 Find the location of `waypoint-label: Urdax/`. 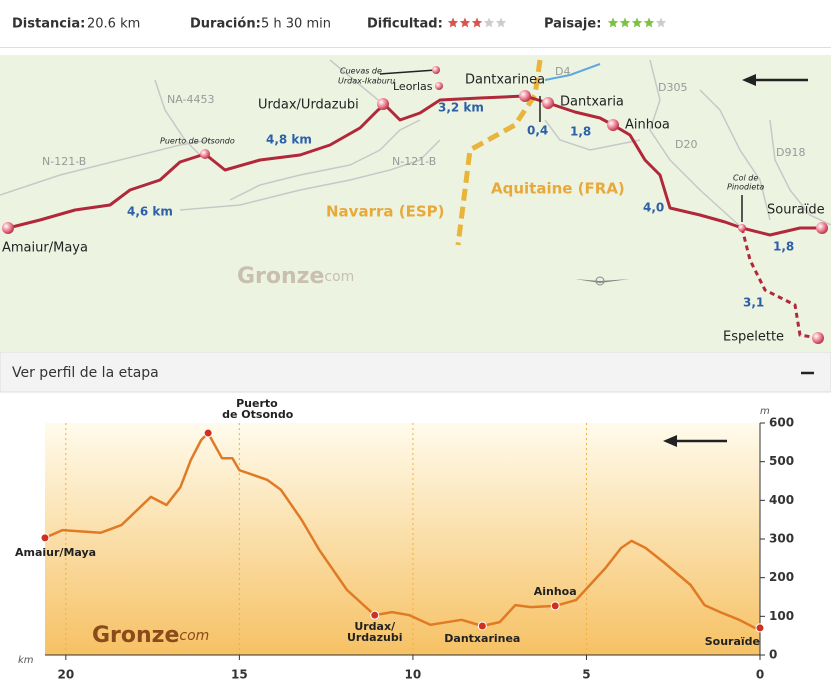

waypoint-label: Urdax/ is located at coordinates (375, 626).